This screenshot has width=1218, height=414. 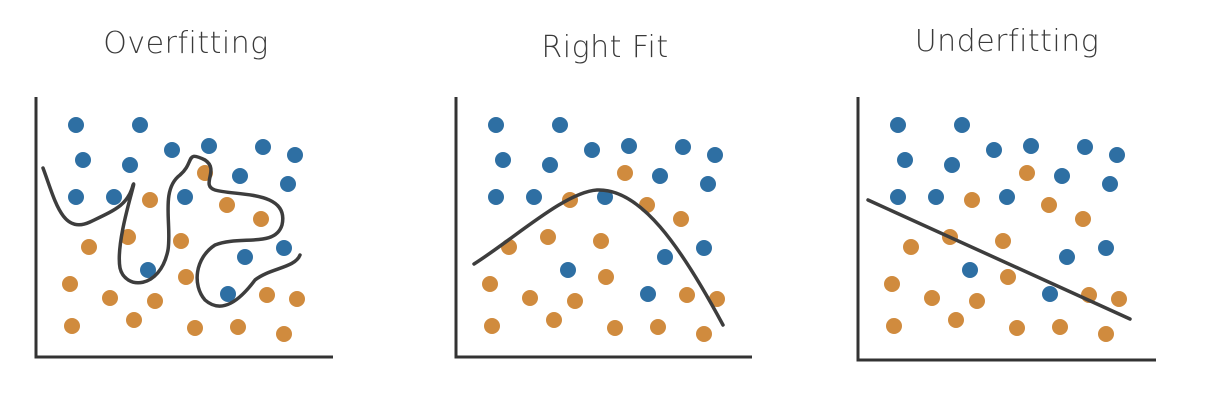 What do you see at coordinates (605, 47) in the screenshot?
I see `right-fit-title: Right Fit` at bounding box center [605, 47].